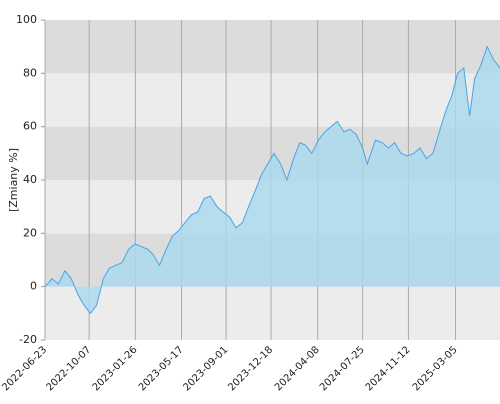 The image size is (500, 404). What do you see at coordinates (30, 72) in the screenshot?
I see `y-tick-label: 80` at bounding box center [30, 72].